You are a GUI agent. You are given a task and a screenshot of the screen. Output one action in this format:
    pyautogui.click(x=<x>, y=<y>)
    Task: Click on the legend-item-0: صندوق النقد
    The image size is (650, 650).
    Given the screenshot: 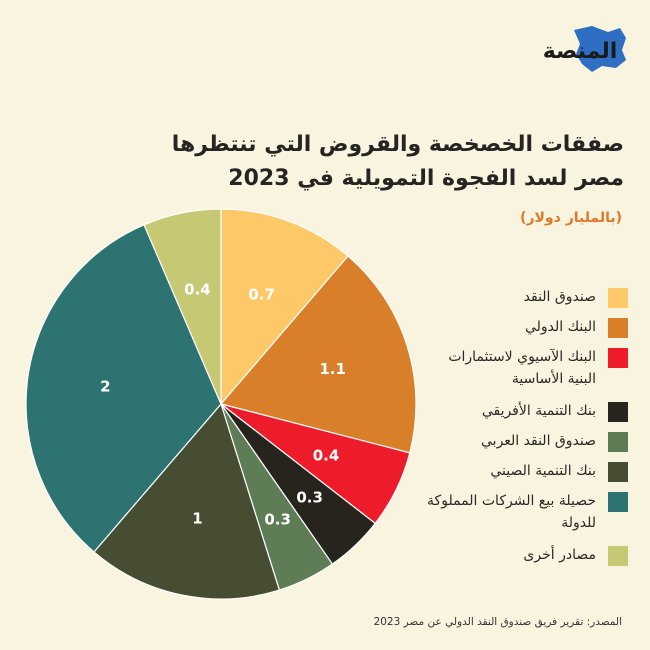 What is the action you would take?
    pyautogui.click(x=508, y=299)
    